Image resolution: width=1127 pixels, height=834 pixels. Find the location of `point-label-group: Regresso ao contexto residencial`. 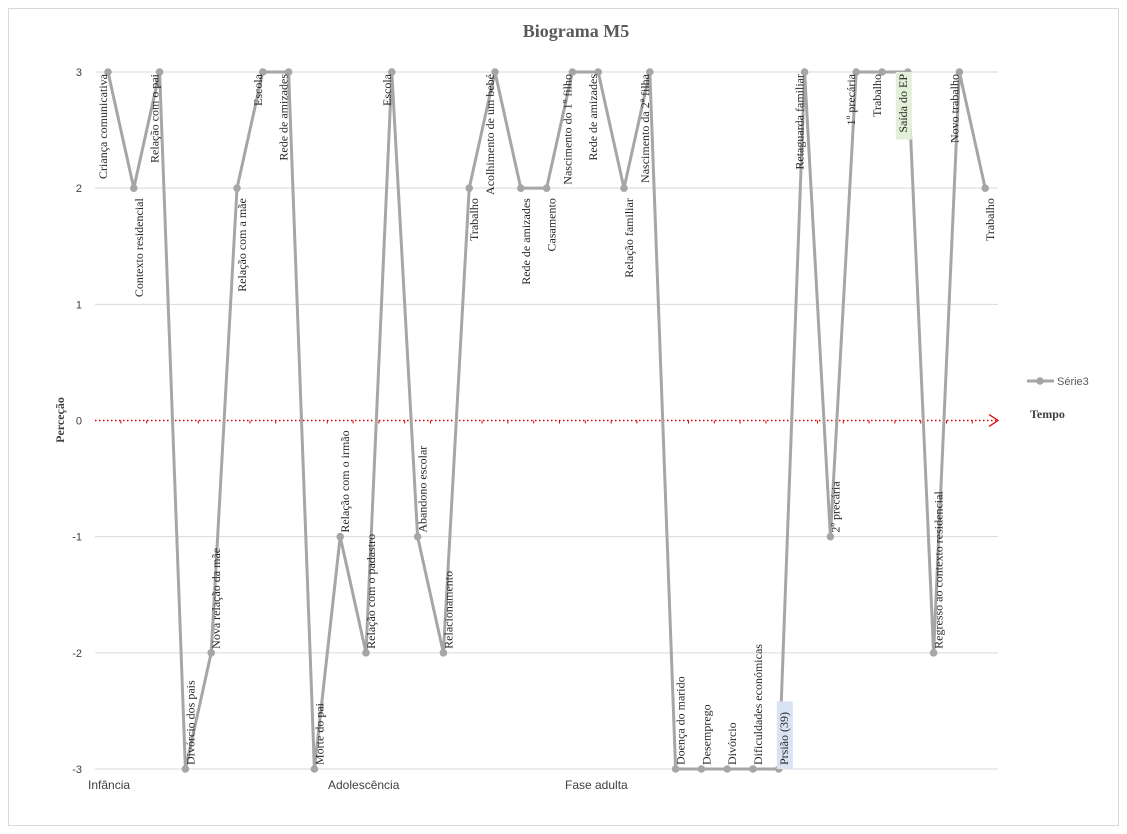

point-label-group: Regresso ao contexto residencial is located at coordinates (939, 570).